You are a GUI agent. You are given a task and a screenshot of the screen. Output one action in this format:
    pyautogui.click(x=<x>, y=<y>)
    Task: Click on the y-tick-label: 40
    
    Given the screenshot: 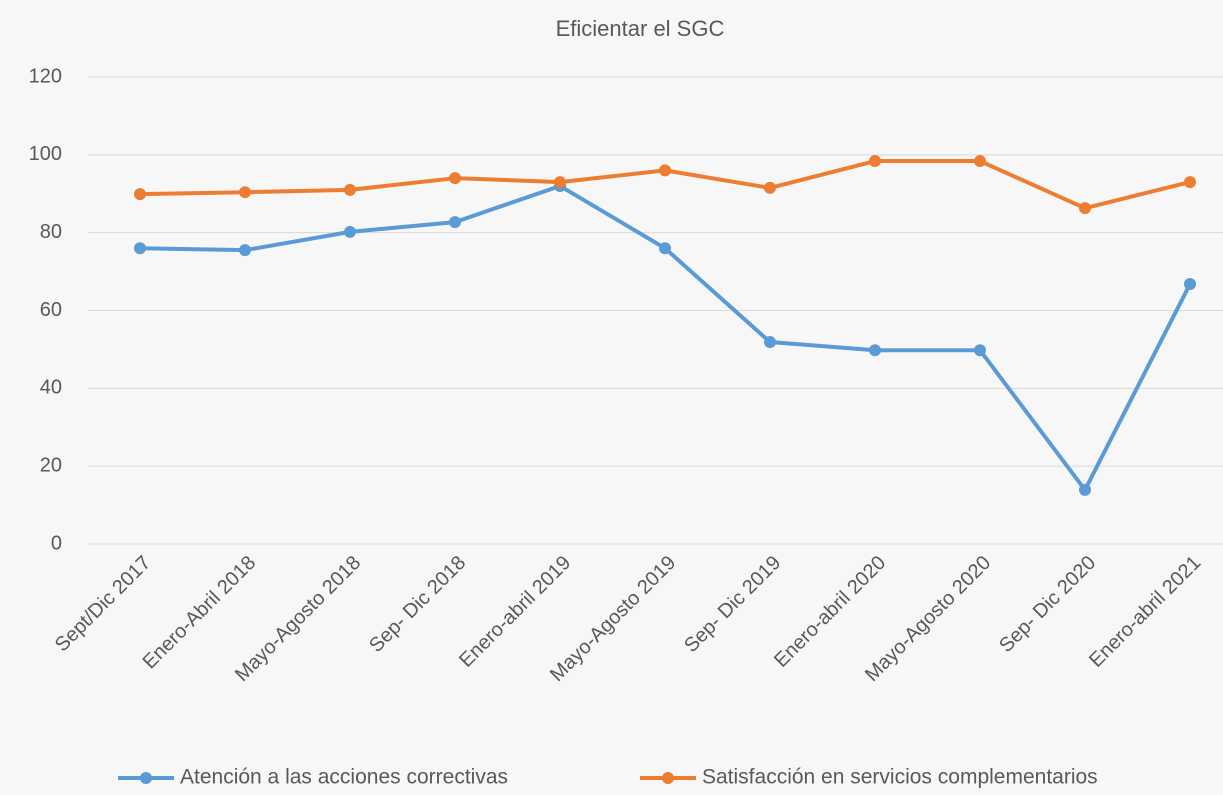 What is the action you would take?
    pyautogui.click(x=51, y=388)
    